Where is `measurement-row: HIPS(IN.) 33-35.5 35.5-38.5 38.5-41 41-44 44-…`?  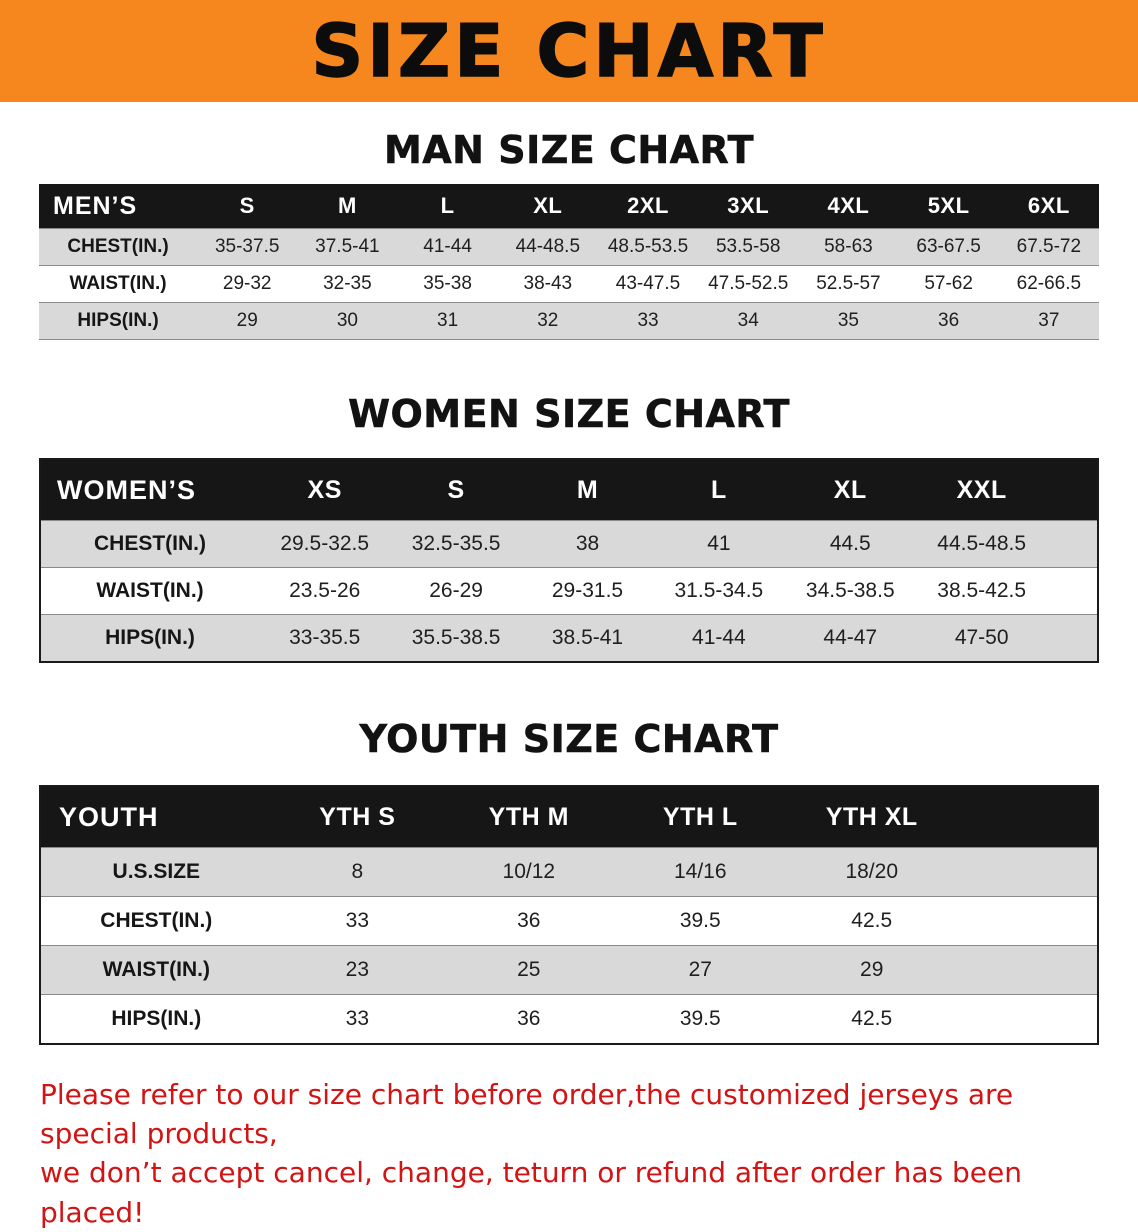
measurement-row: HIPS(IN.) 33-35.5 35.5-38.5 38.5-41 41-44 44-… is located at coordinates (569, 638).